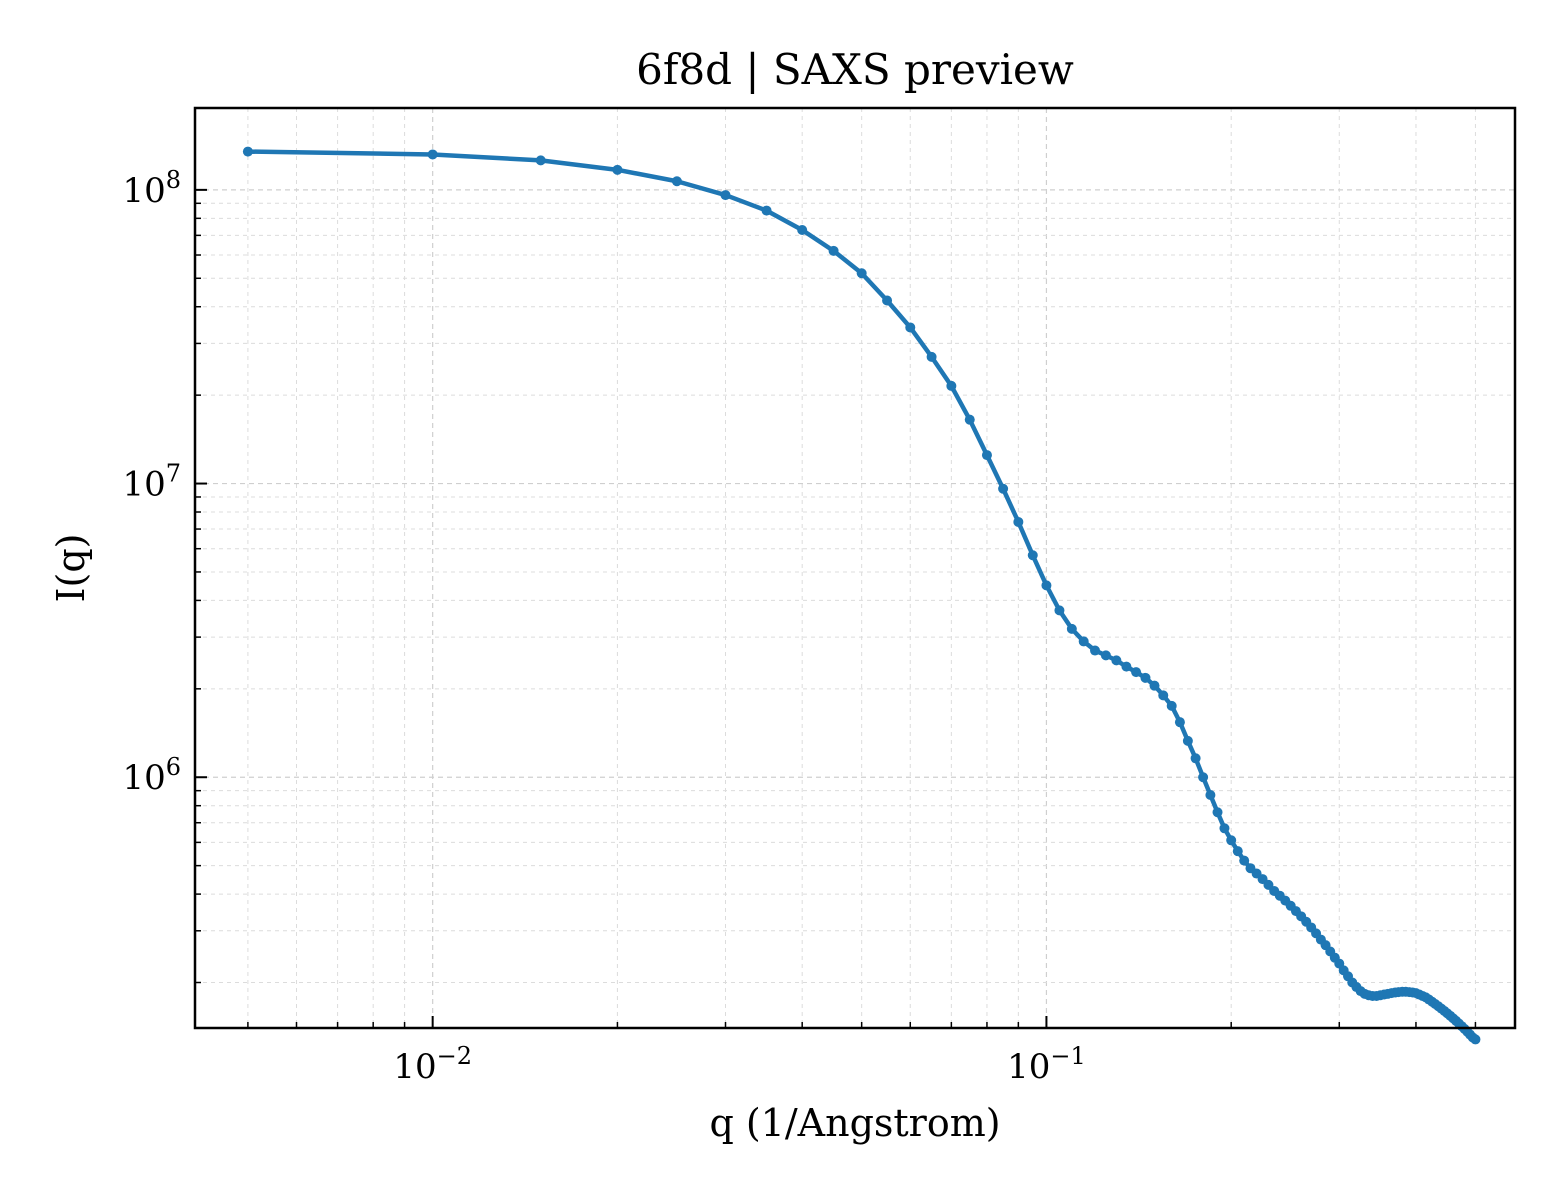 The width and height of the screenshot is (1560, 1200). I want to click on x-tick-label: 10⁻², so click(432, 1064).